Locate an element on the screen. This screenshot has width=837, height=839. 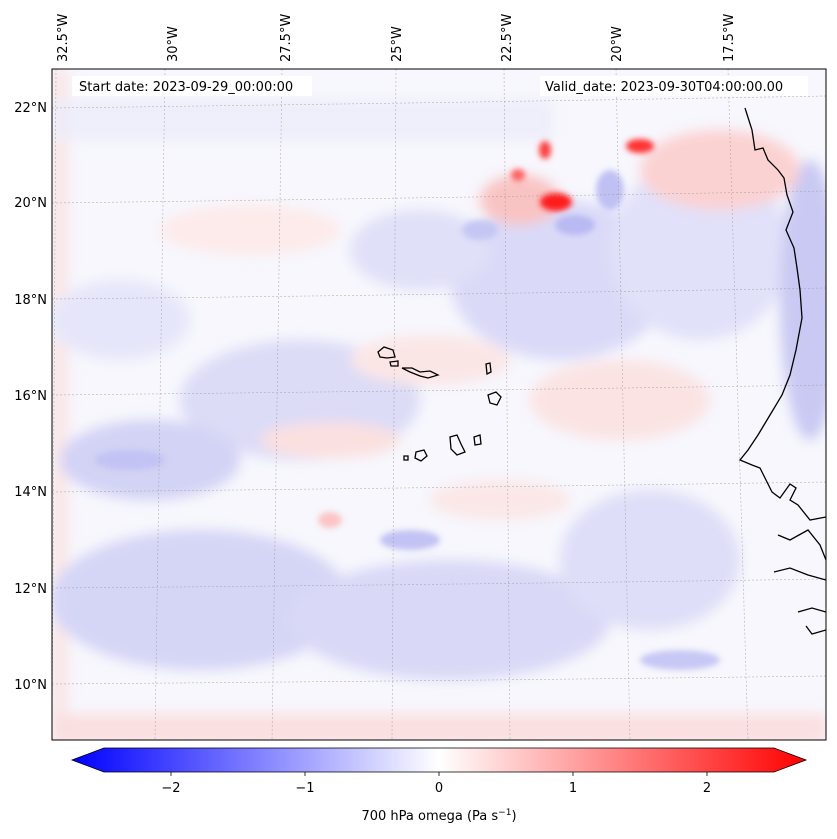
colorbar-label: 700 hPa omega (Pa s−1) is located at coordinates (438, 816).